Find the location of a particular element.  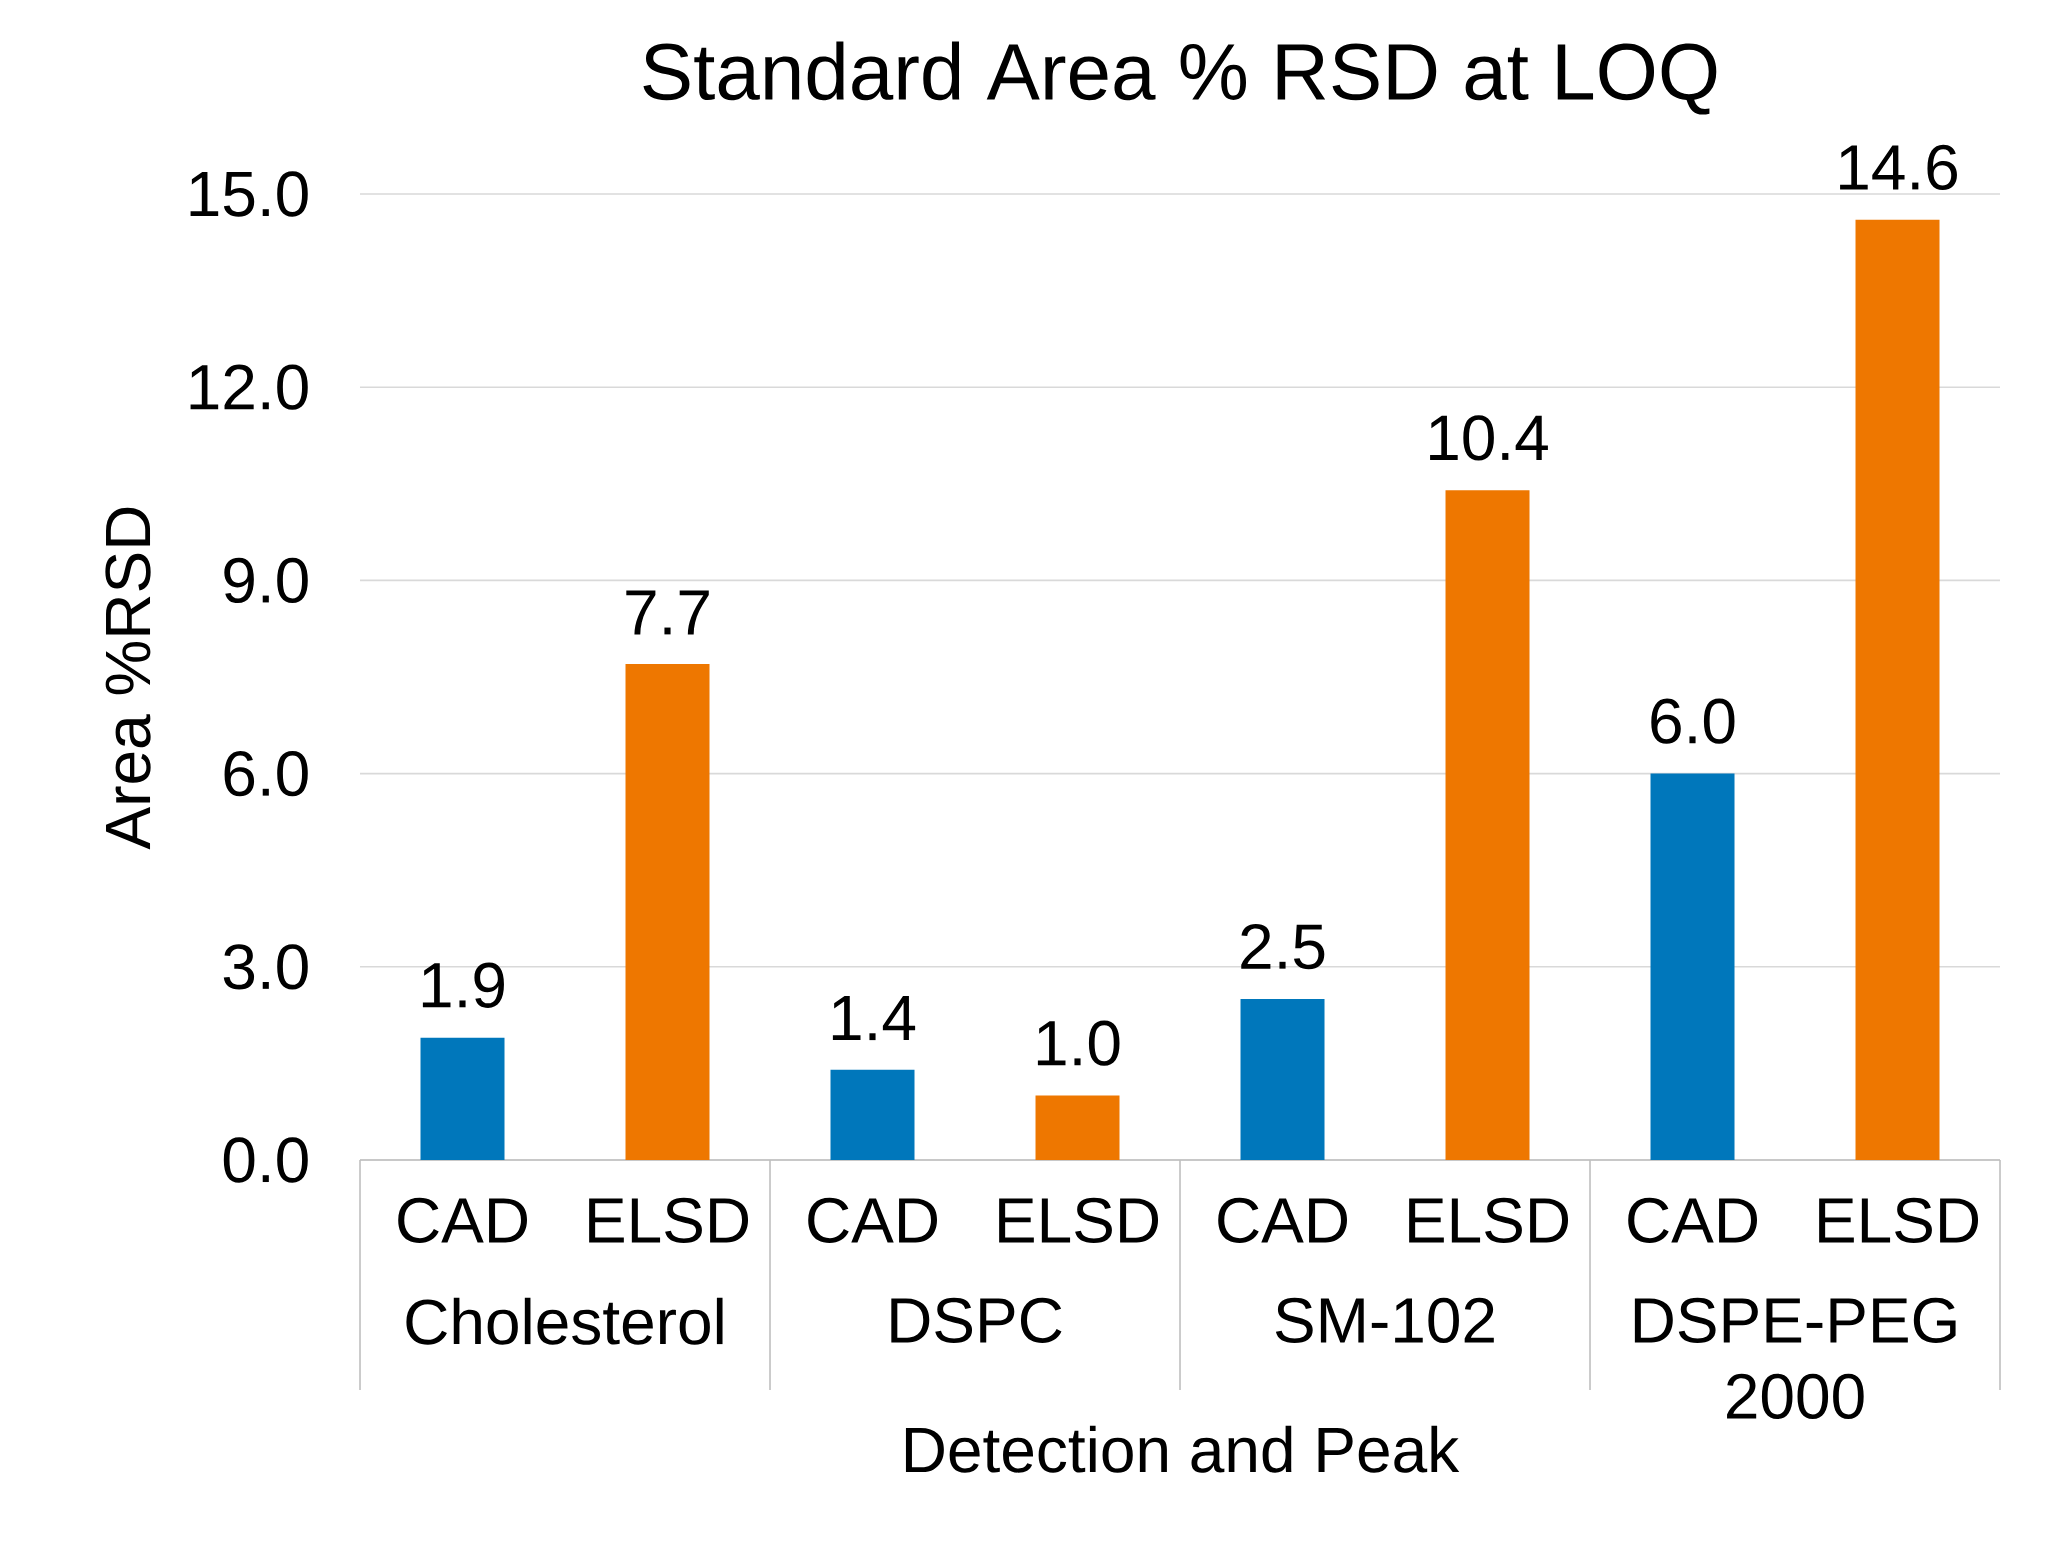

data-label: 7.7 is located at coordinates (667, 612).